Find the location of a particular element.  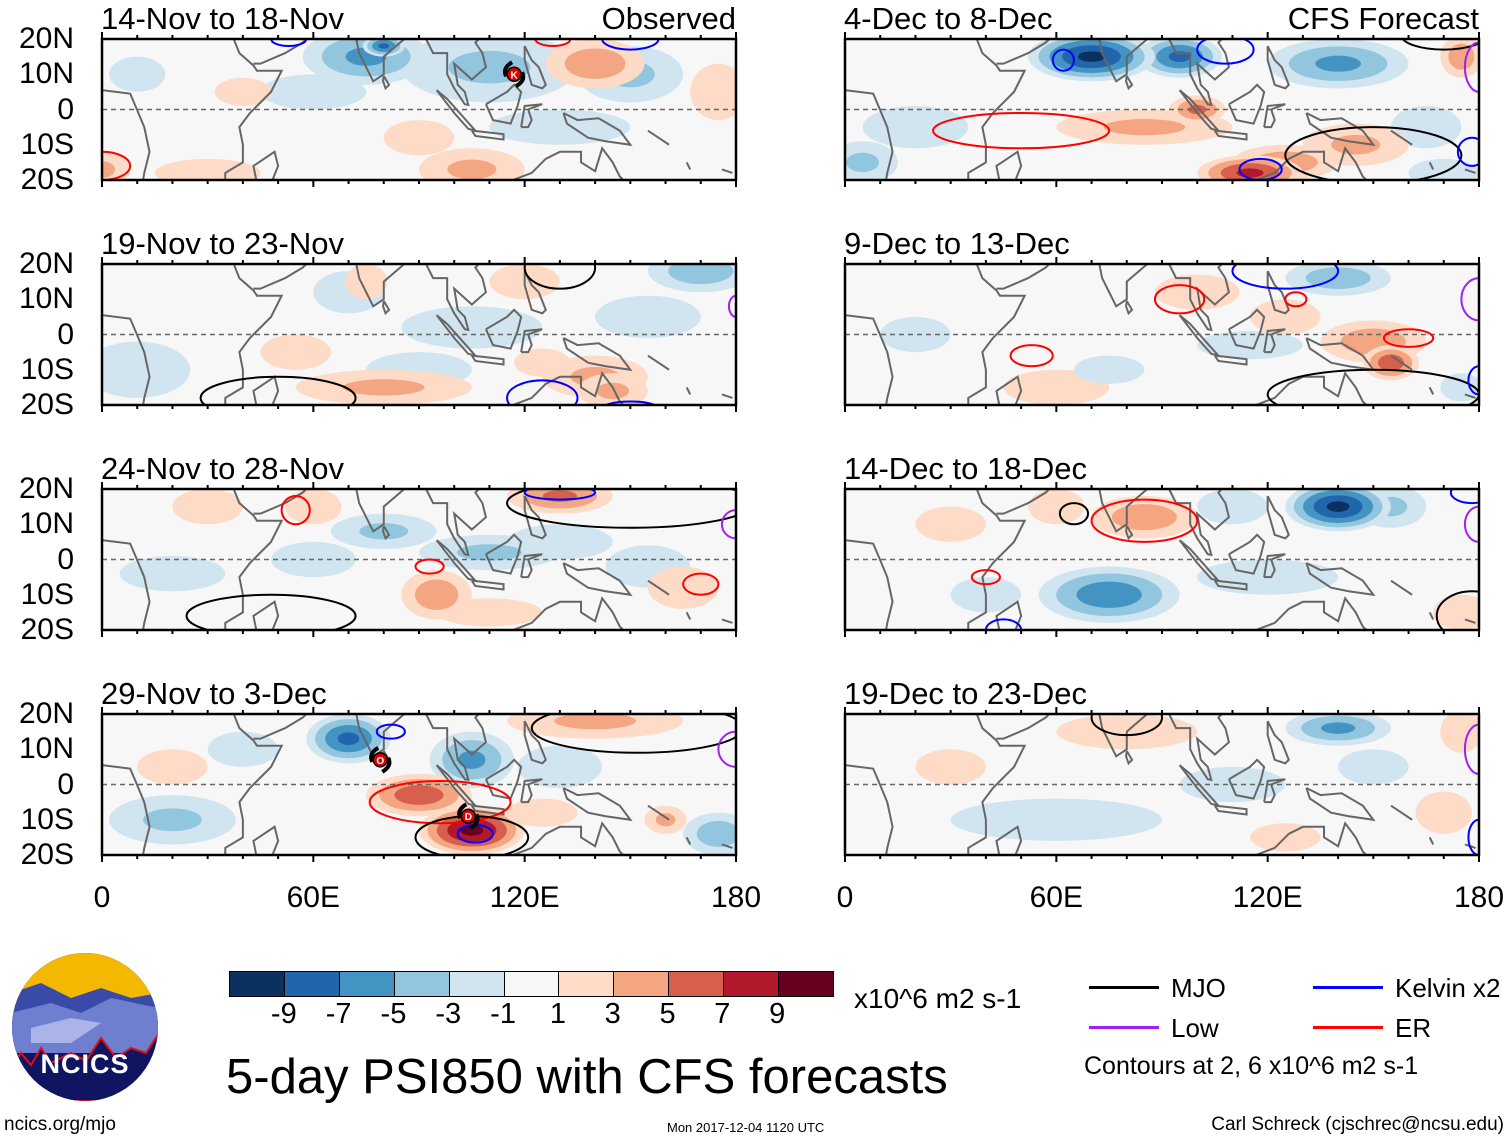

figure-title: 5-day PSI850 with CFS forecasts is located at coordinates (587, 1077).